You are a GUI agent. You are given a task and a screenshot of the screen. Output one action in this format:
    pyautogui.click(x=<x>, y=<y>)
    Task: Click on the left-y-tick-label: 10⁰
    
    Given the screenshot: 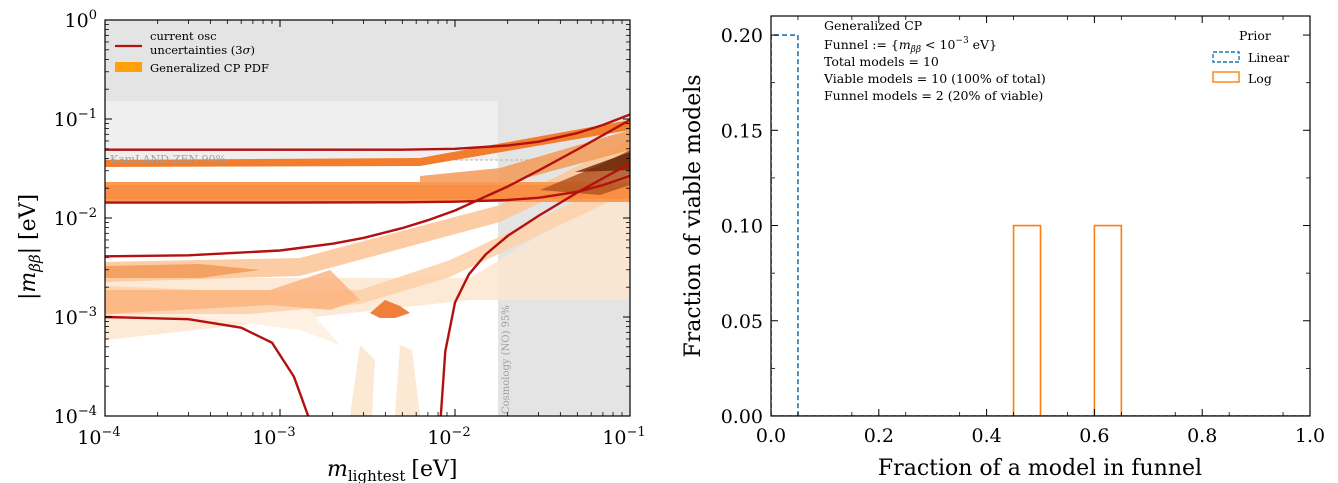 What is the action you would take?
    pyautogui.click(x=81, y=20)
    